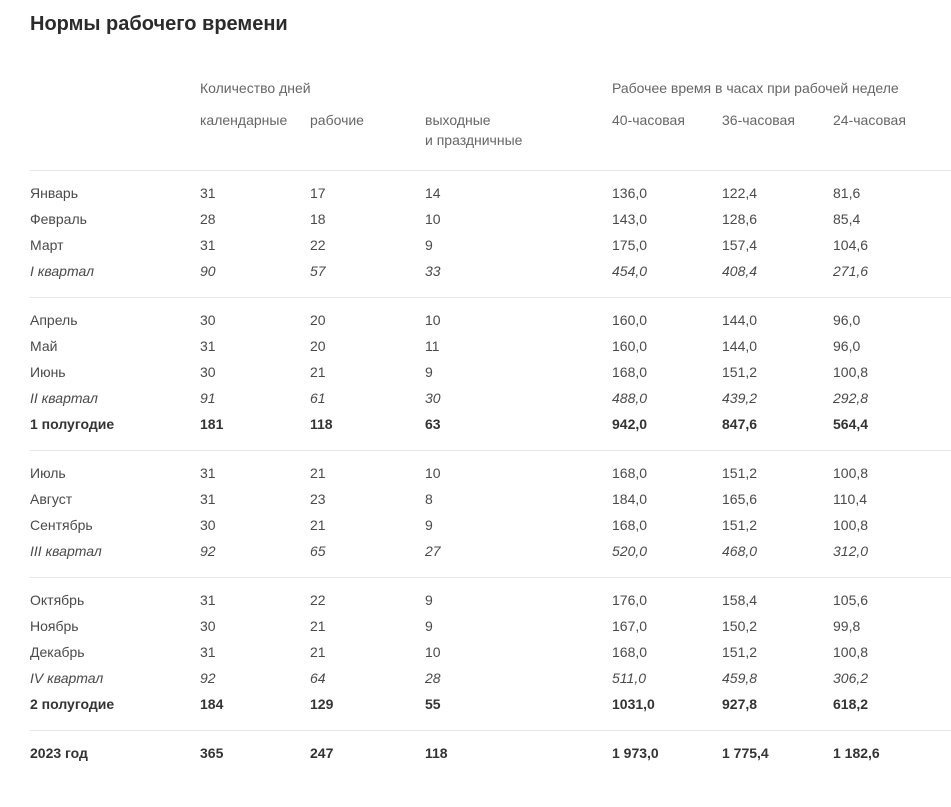 This screenshot has width=951, height=807. I want to click on cell-value: 18, so click(318, 219).